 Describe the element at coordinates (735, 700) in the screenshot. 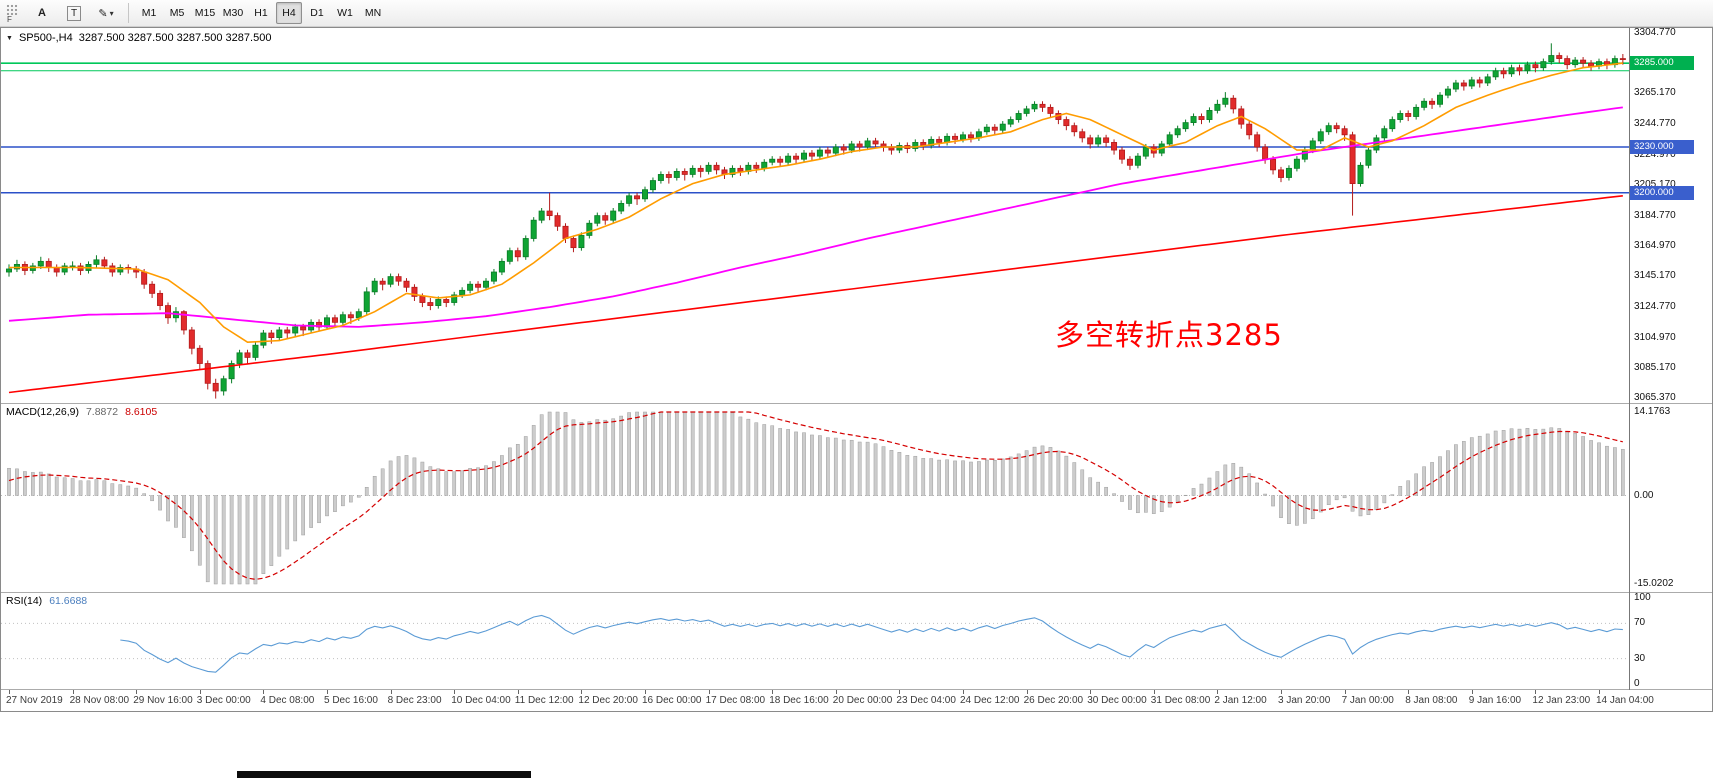

I see `time-axis-label: 17 Dec 08:00` at that location.